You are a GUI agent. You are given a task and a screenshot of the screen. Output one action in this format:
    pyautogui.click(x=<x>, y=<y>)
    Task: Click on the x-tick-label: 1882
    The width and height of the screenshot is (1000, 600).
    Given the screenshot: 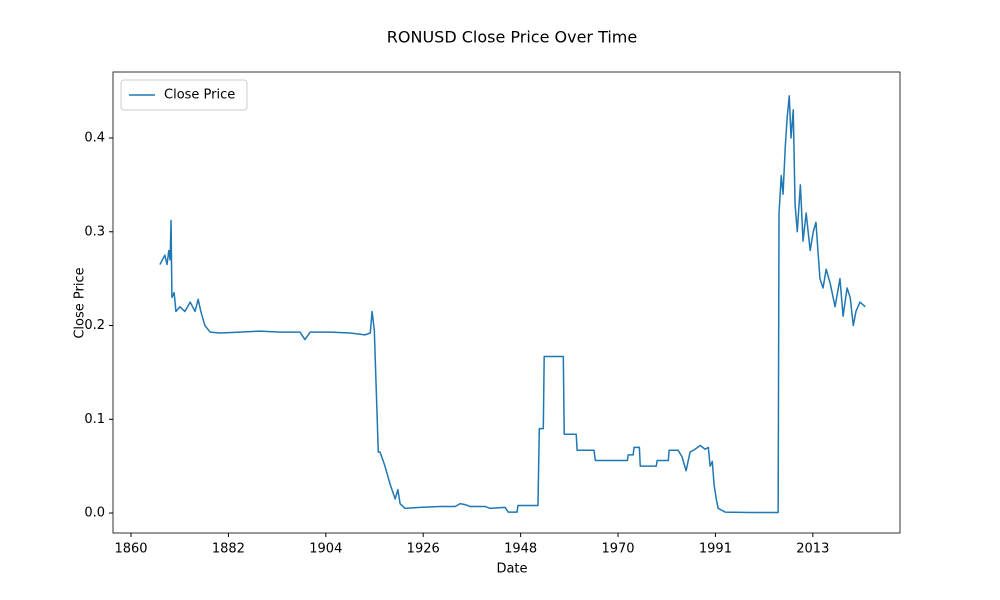 What is the action you would take?
    pyautogui.click(x=228, y=549)
    